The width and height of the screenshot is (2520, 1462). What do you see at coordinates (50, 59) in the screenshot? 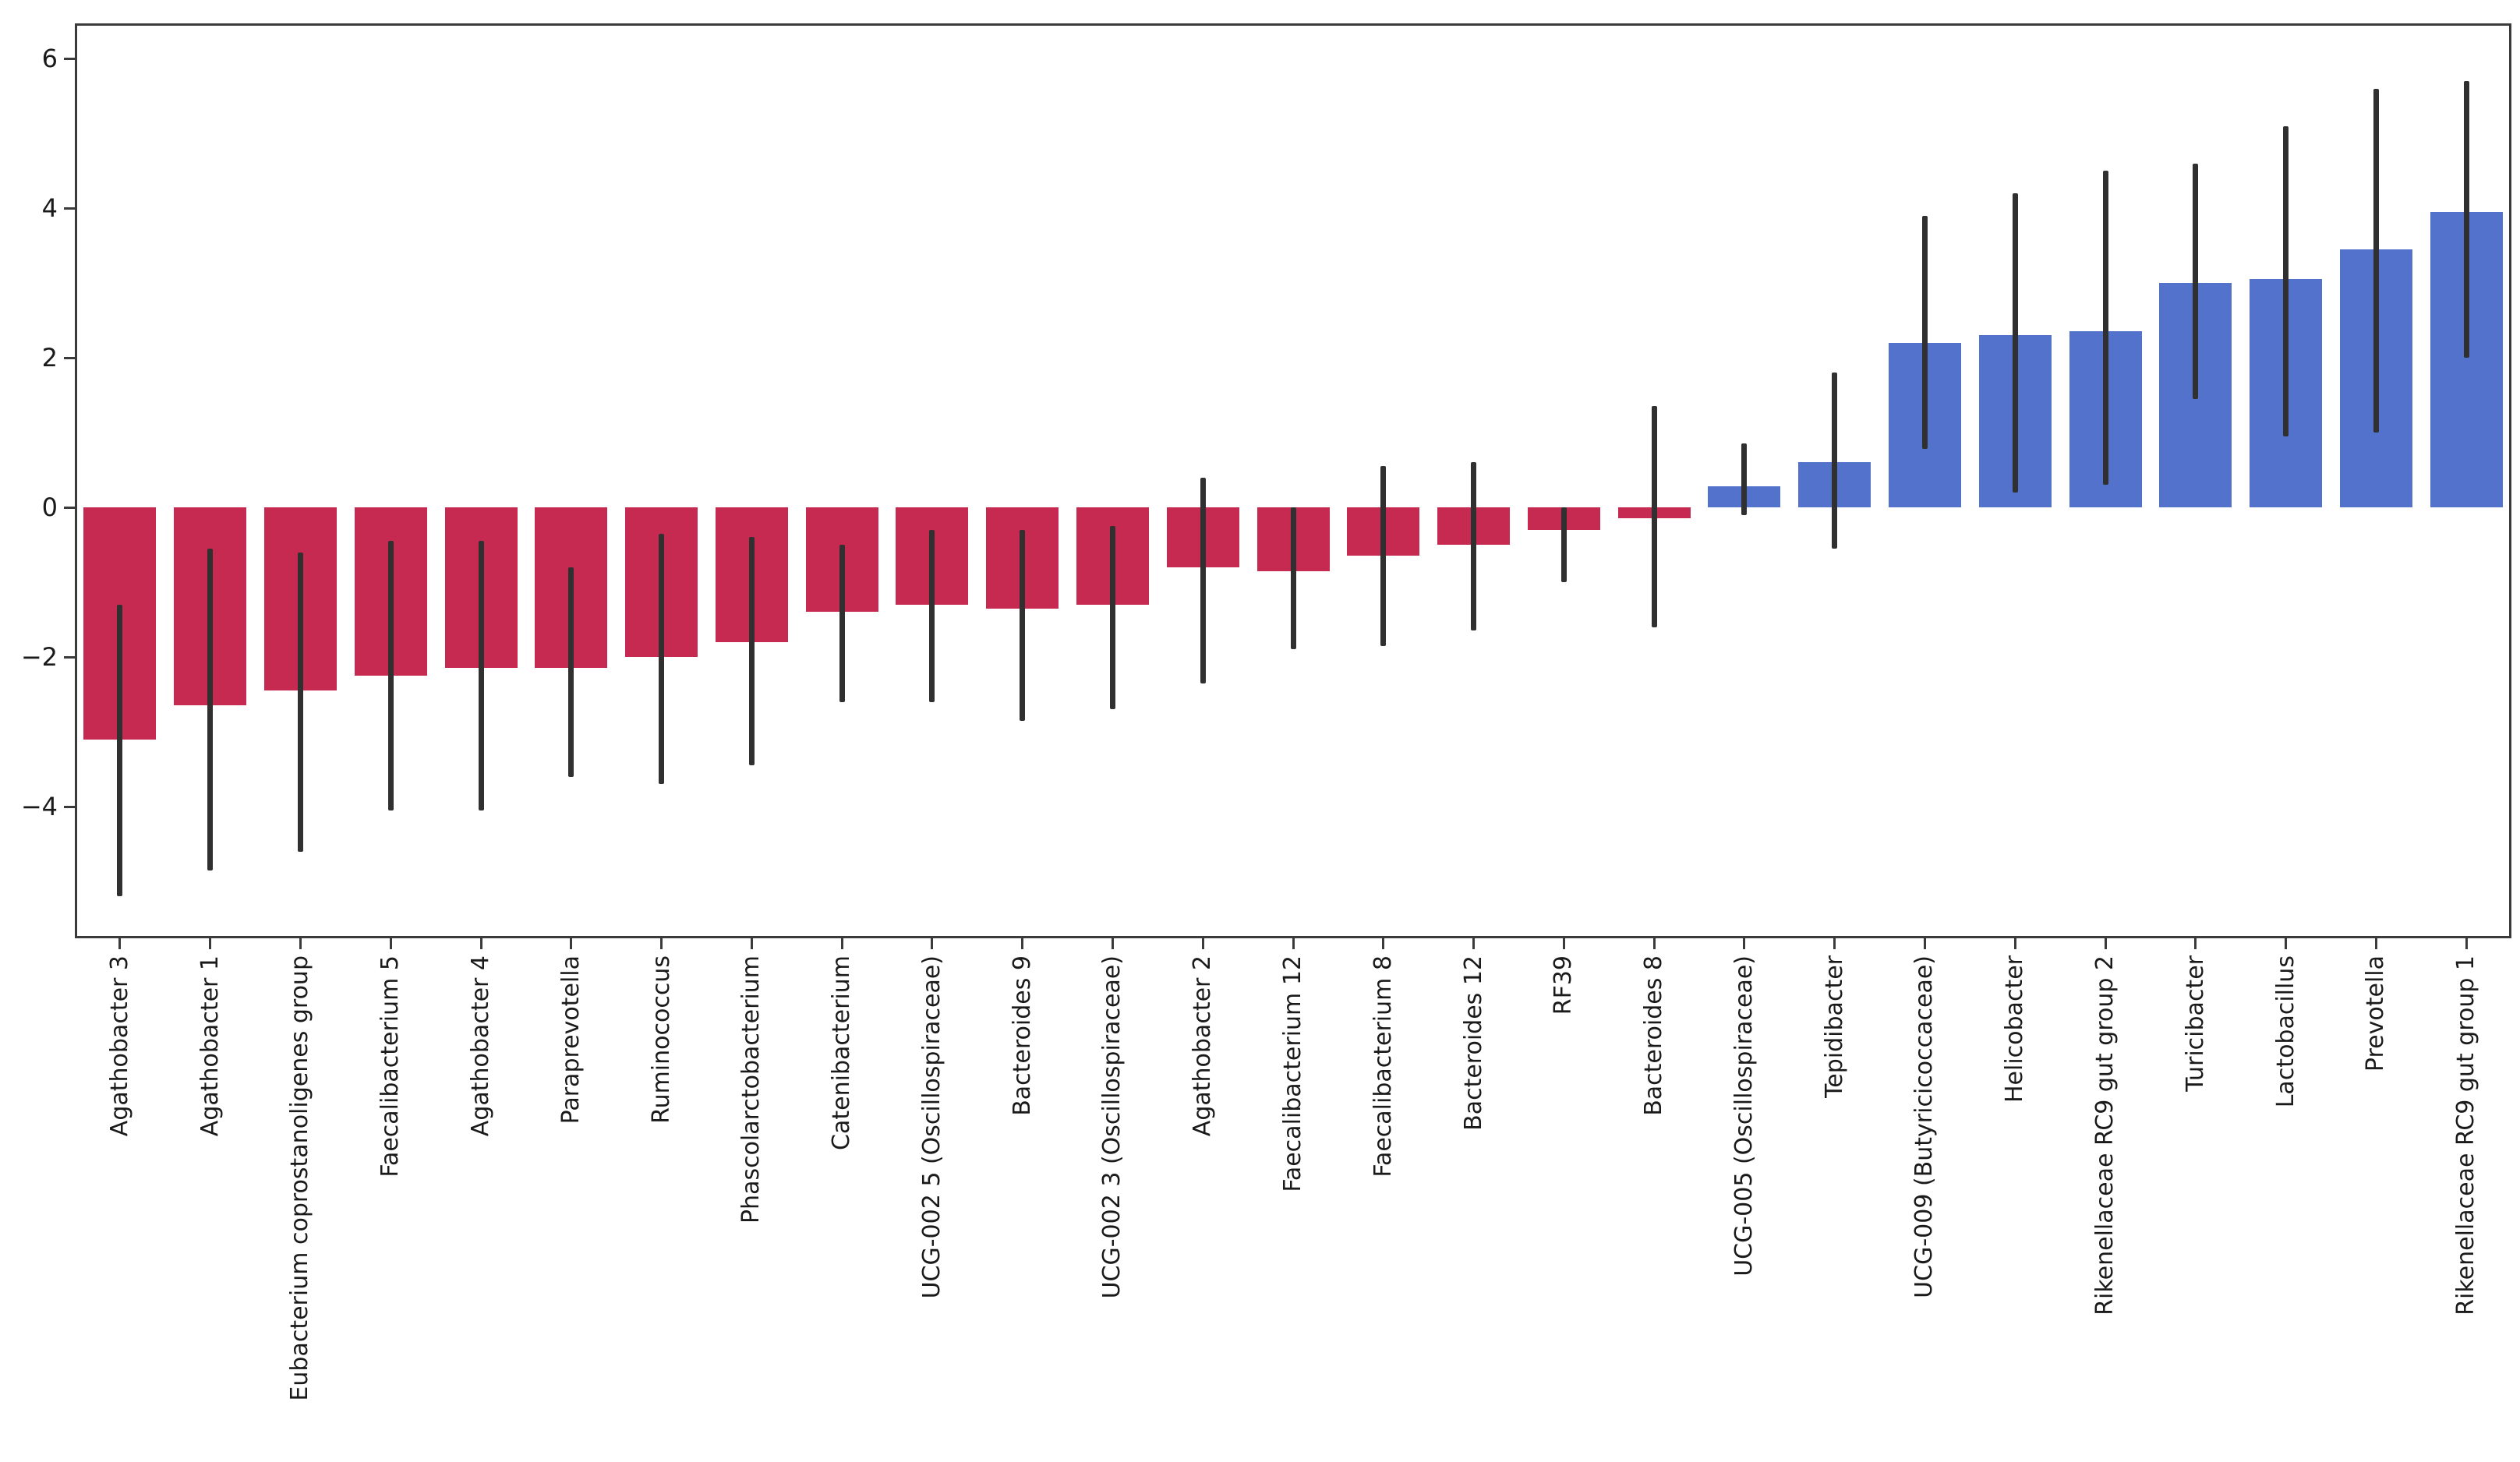
I see `y-axis-tick-label: 6` at bounding box center [50, 59].